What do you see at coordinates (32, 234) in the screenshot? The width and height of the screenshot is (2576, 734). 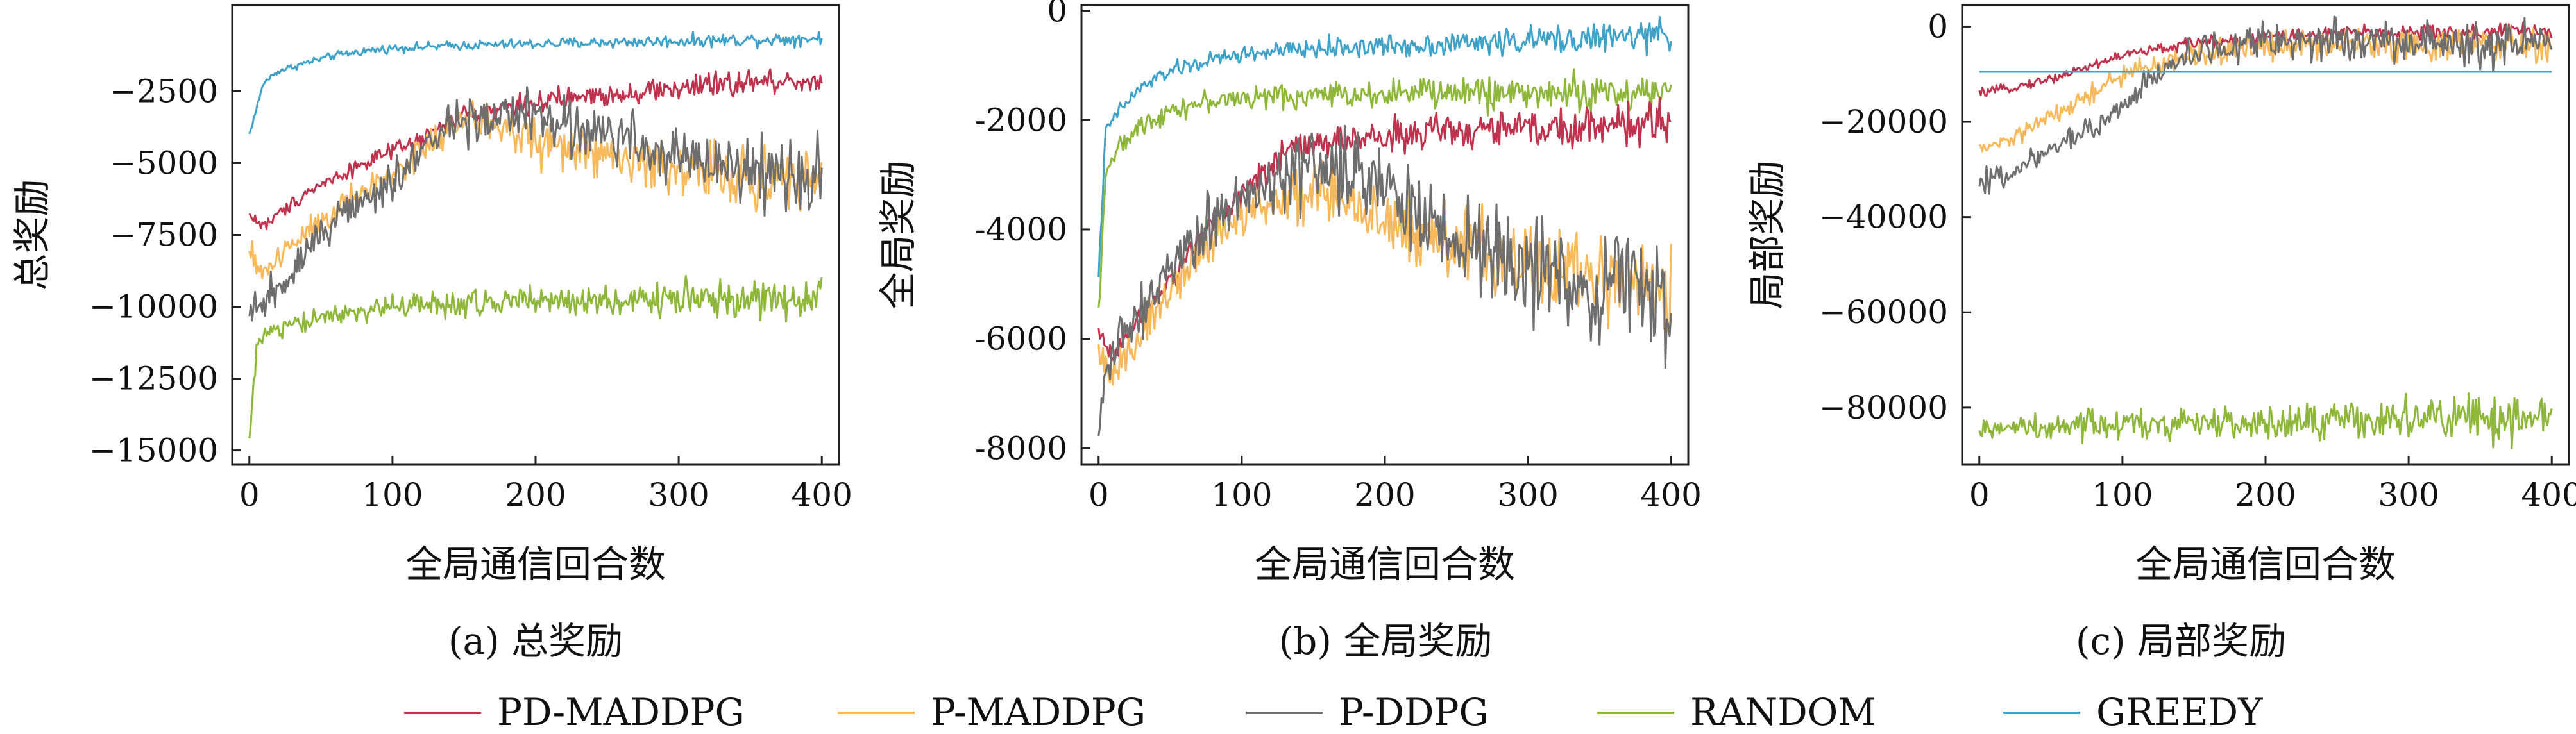 I see `y-axis-label: 总奖励` at bounding box center [32, 234].